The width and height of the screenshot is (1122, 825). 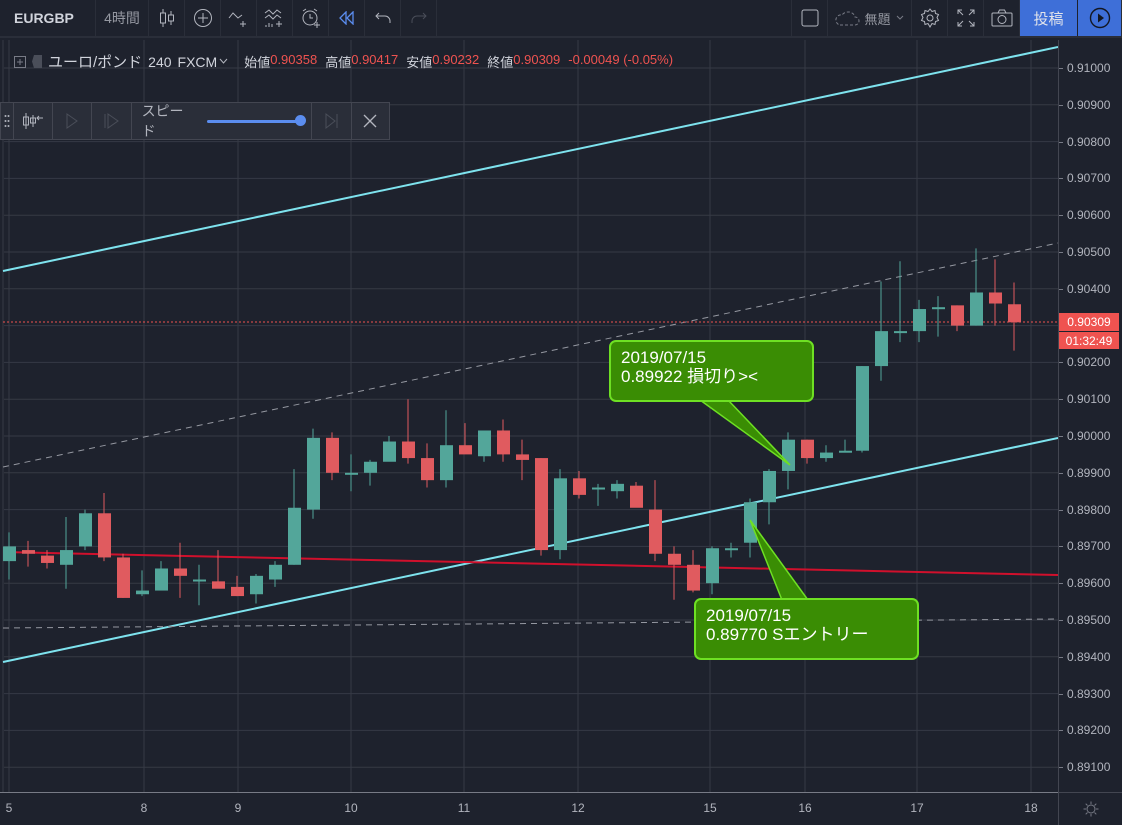 I want to click on price-tick: 0.89500, so click(x=1084, y=620).